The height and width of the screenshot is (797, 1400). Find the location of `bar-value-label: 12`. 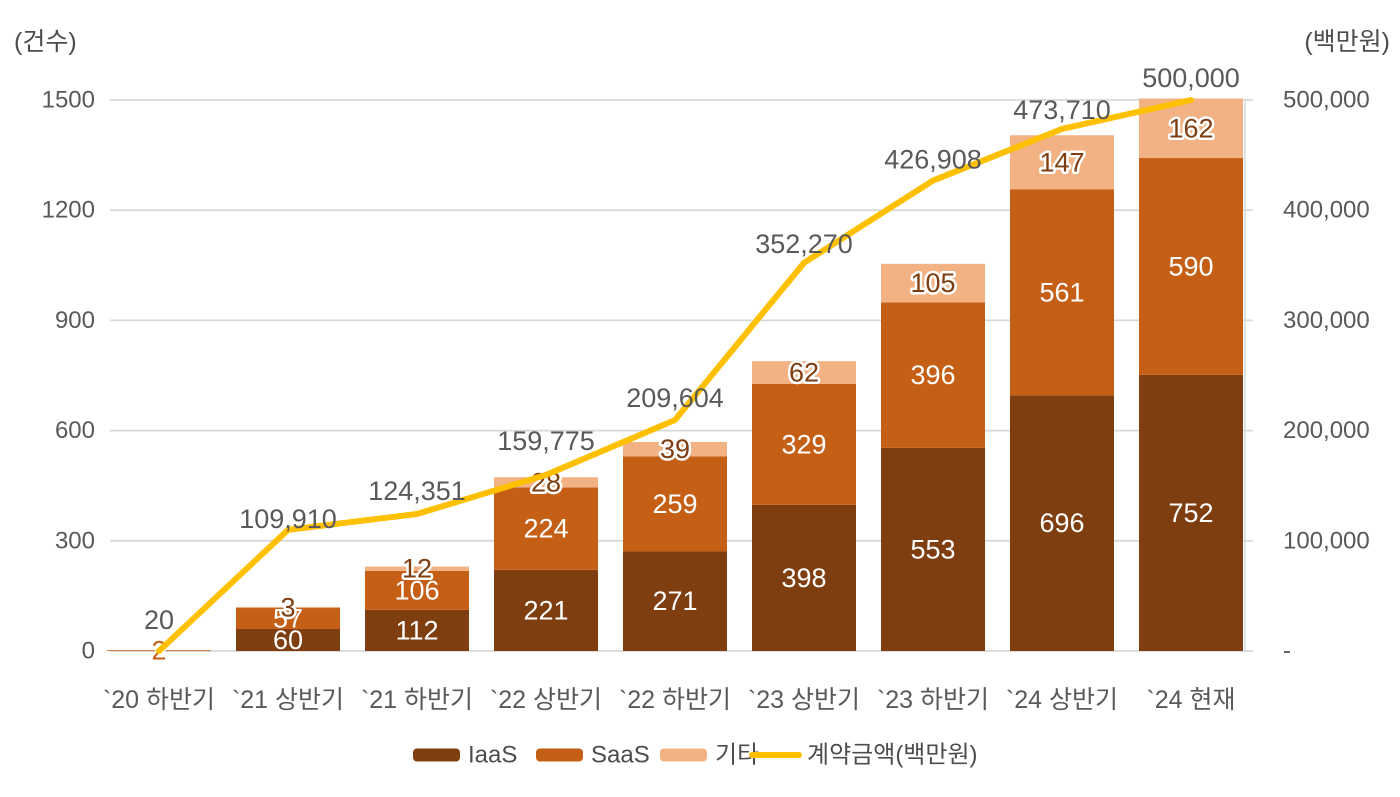

bar-value-label: 12 is located at coordinates (417, 569).